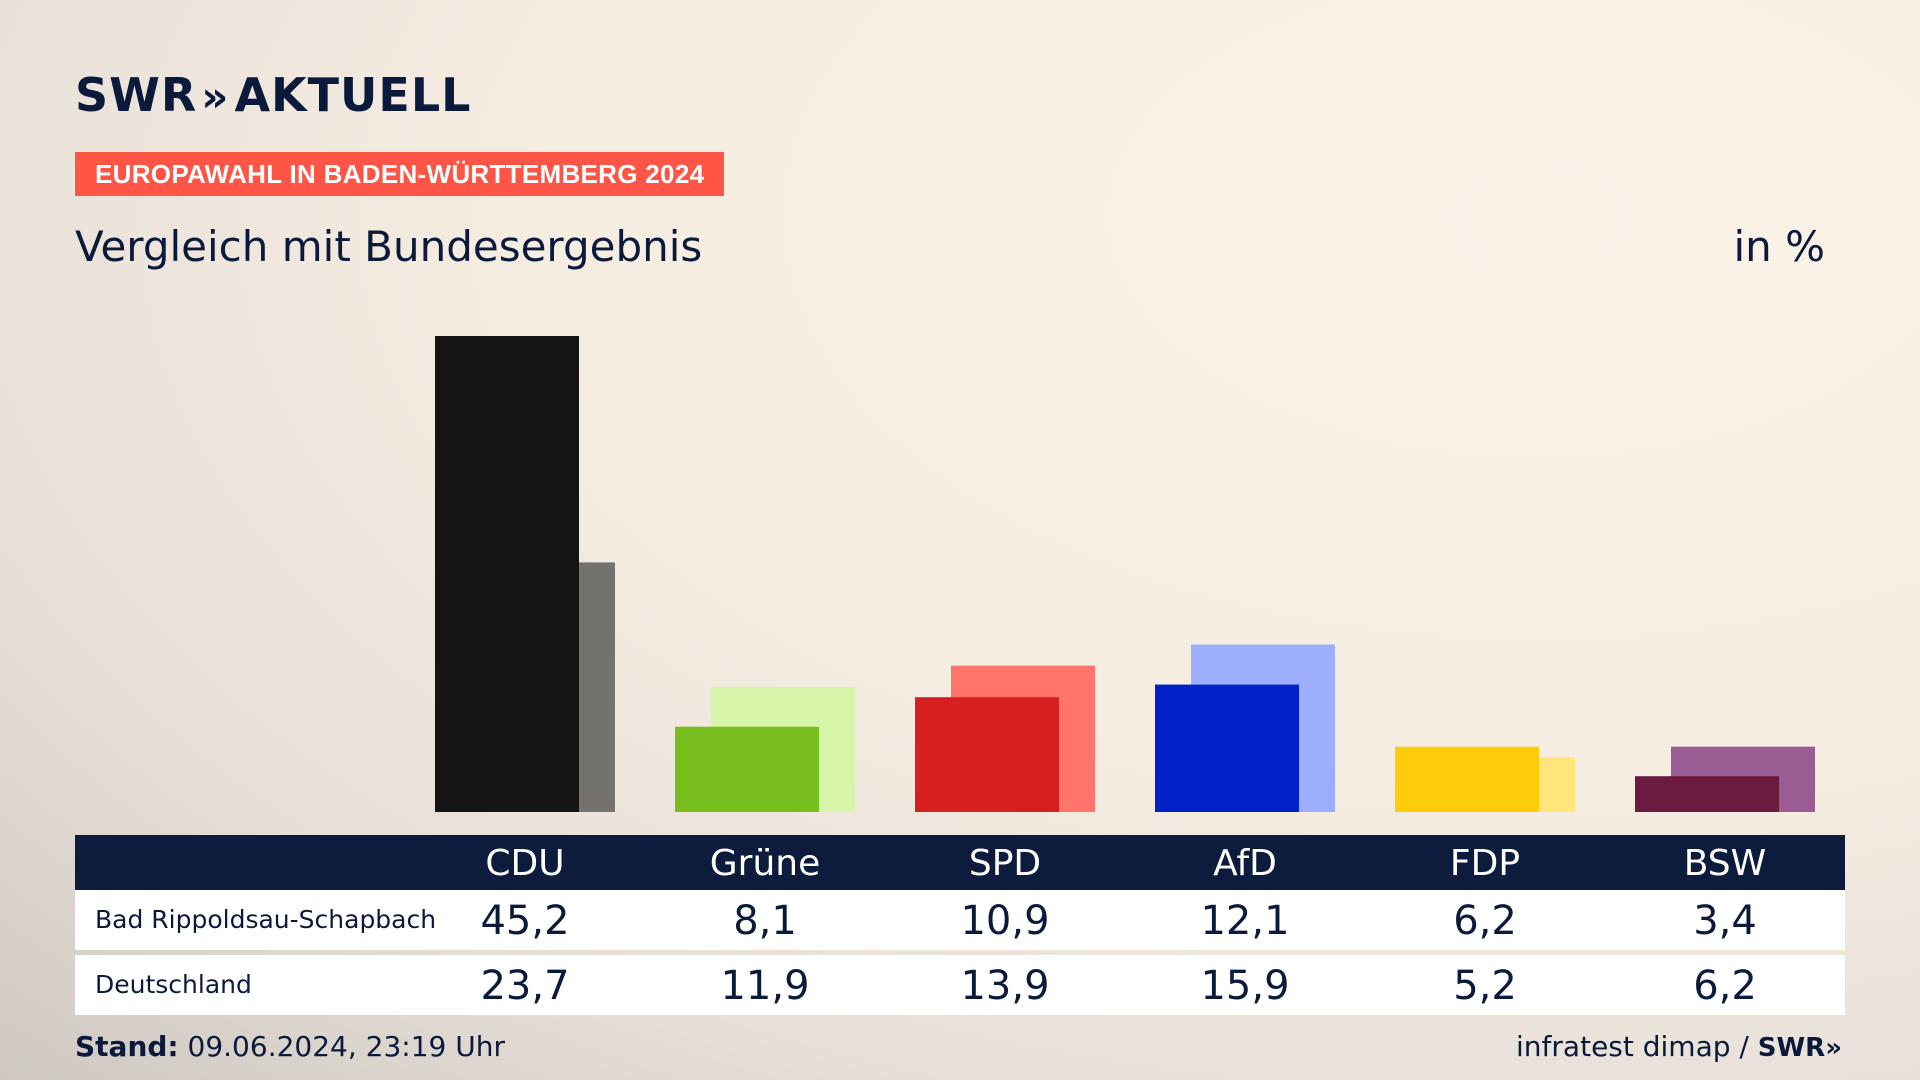  What do you see at coordinates (1245, 986) in the screenshot?
I see `value-national-afd: 15,9` at bounding box center [1245, 986].